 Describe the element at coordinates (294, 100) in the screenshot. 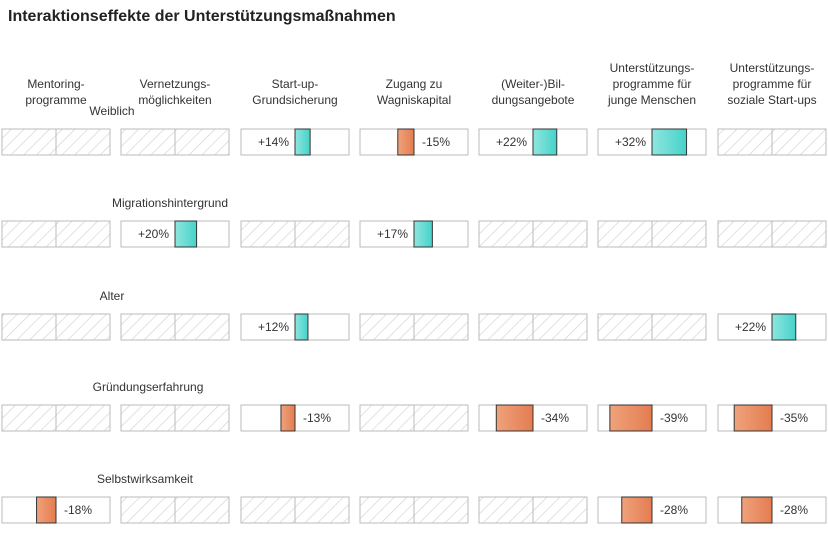

I see `column-header-line: Grundsicherung` at that location.